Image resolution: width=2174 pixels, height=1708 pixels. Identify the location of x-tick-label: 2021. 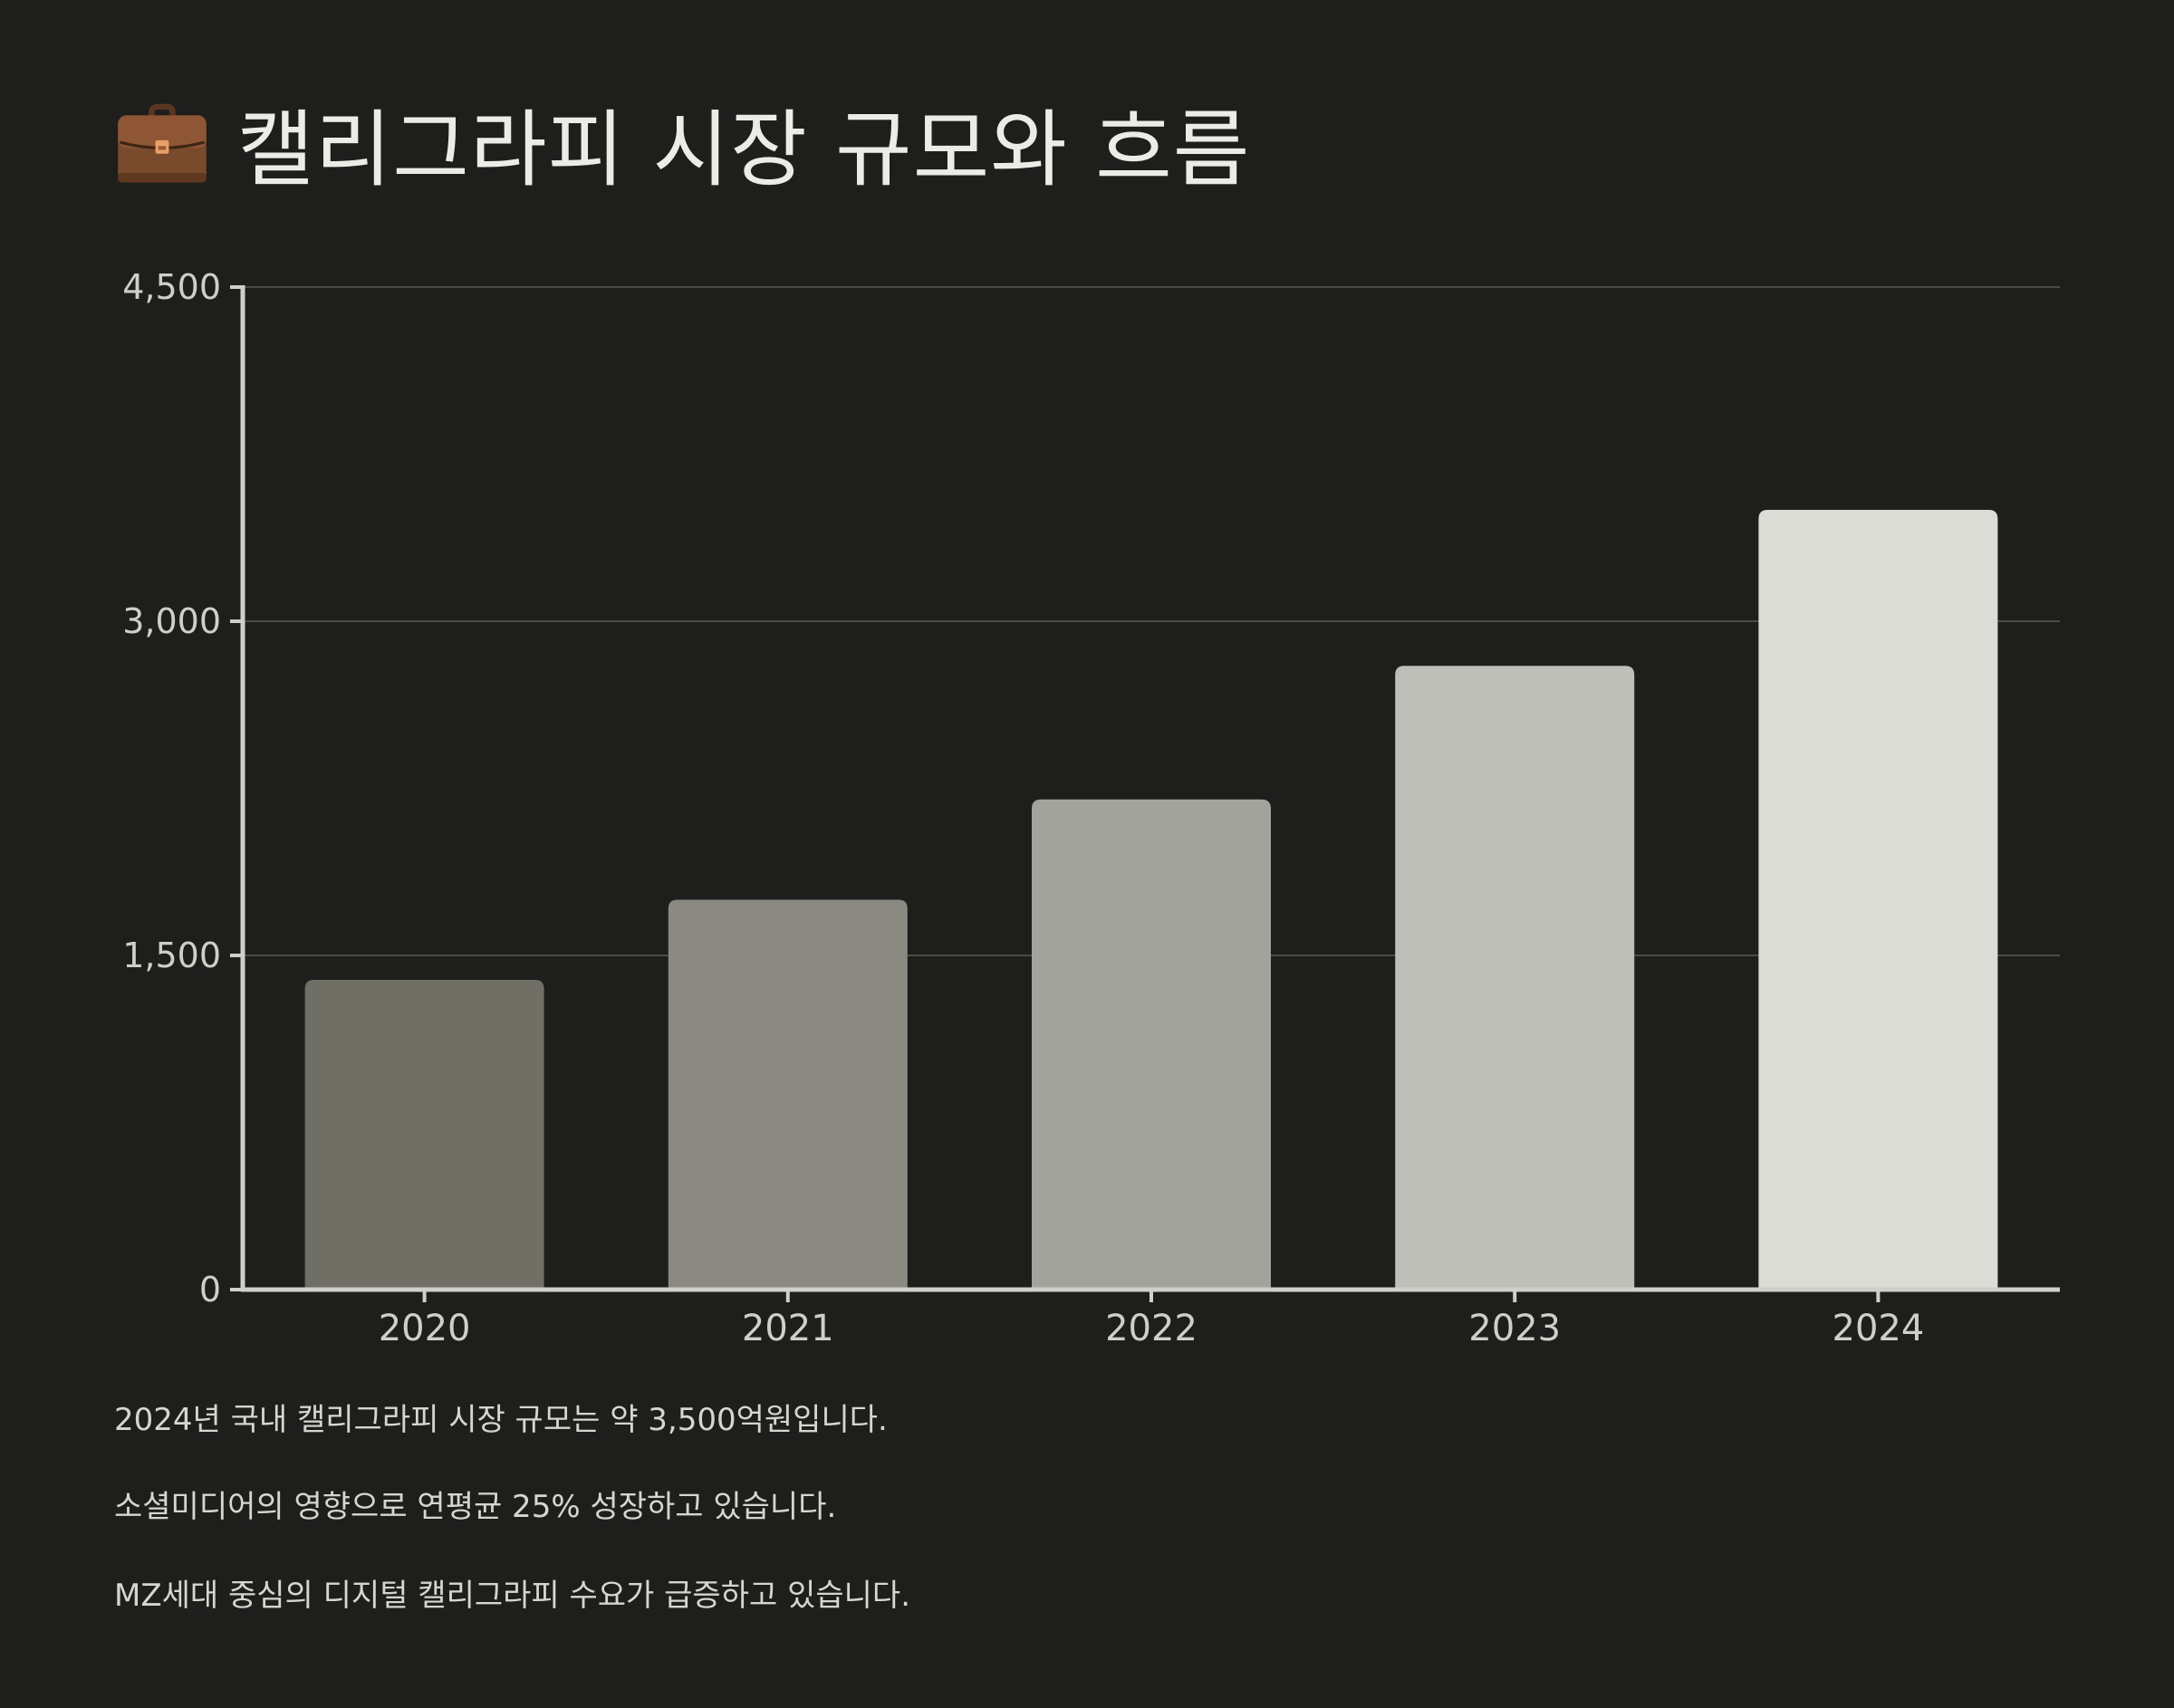
(788, 1328).